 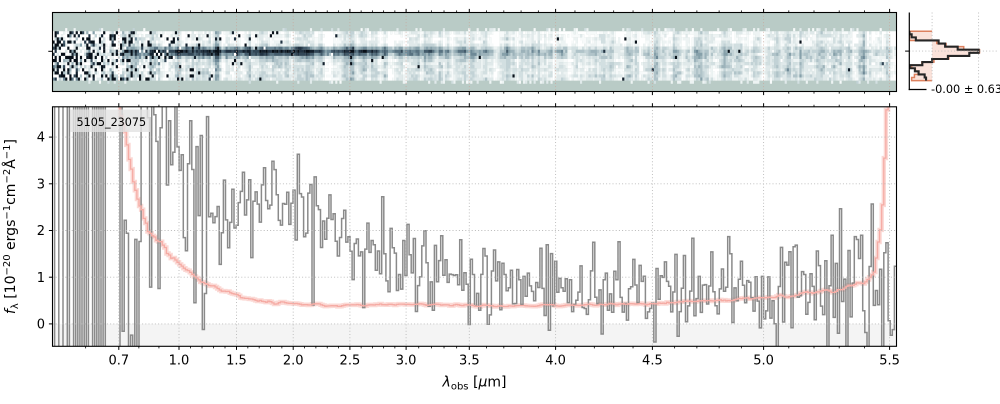 I want to click on xlabel-bracket: [, so click(x=474, y=383).